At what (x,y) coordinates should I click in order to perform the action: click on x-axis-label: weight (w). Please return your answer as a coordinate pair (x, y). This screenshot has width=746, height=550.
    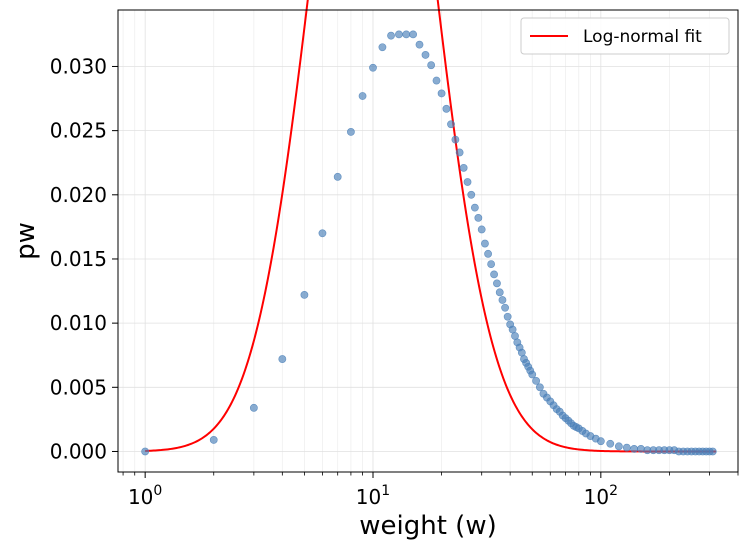
    Looking at the image, I should click on (427, 526).